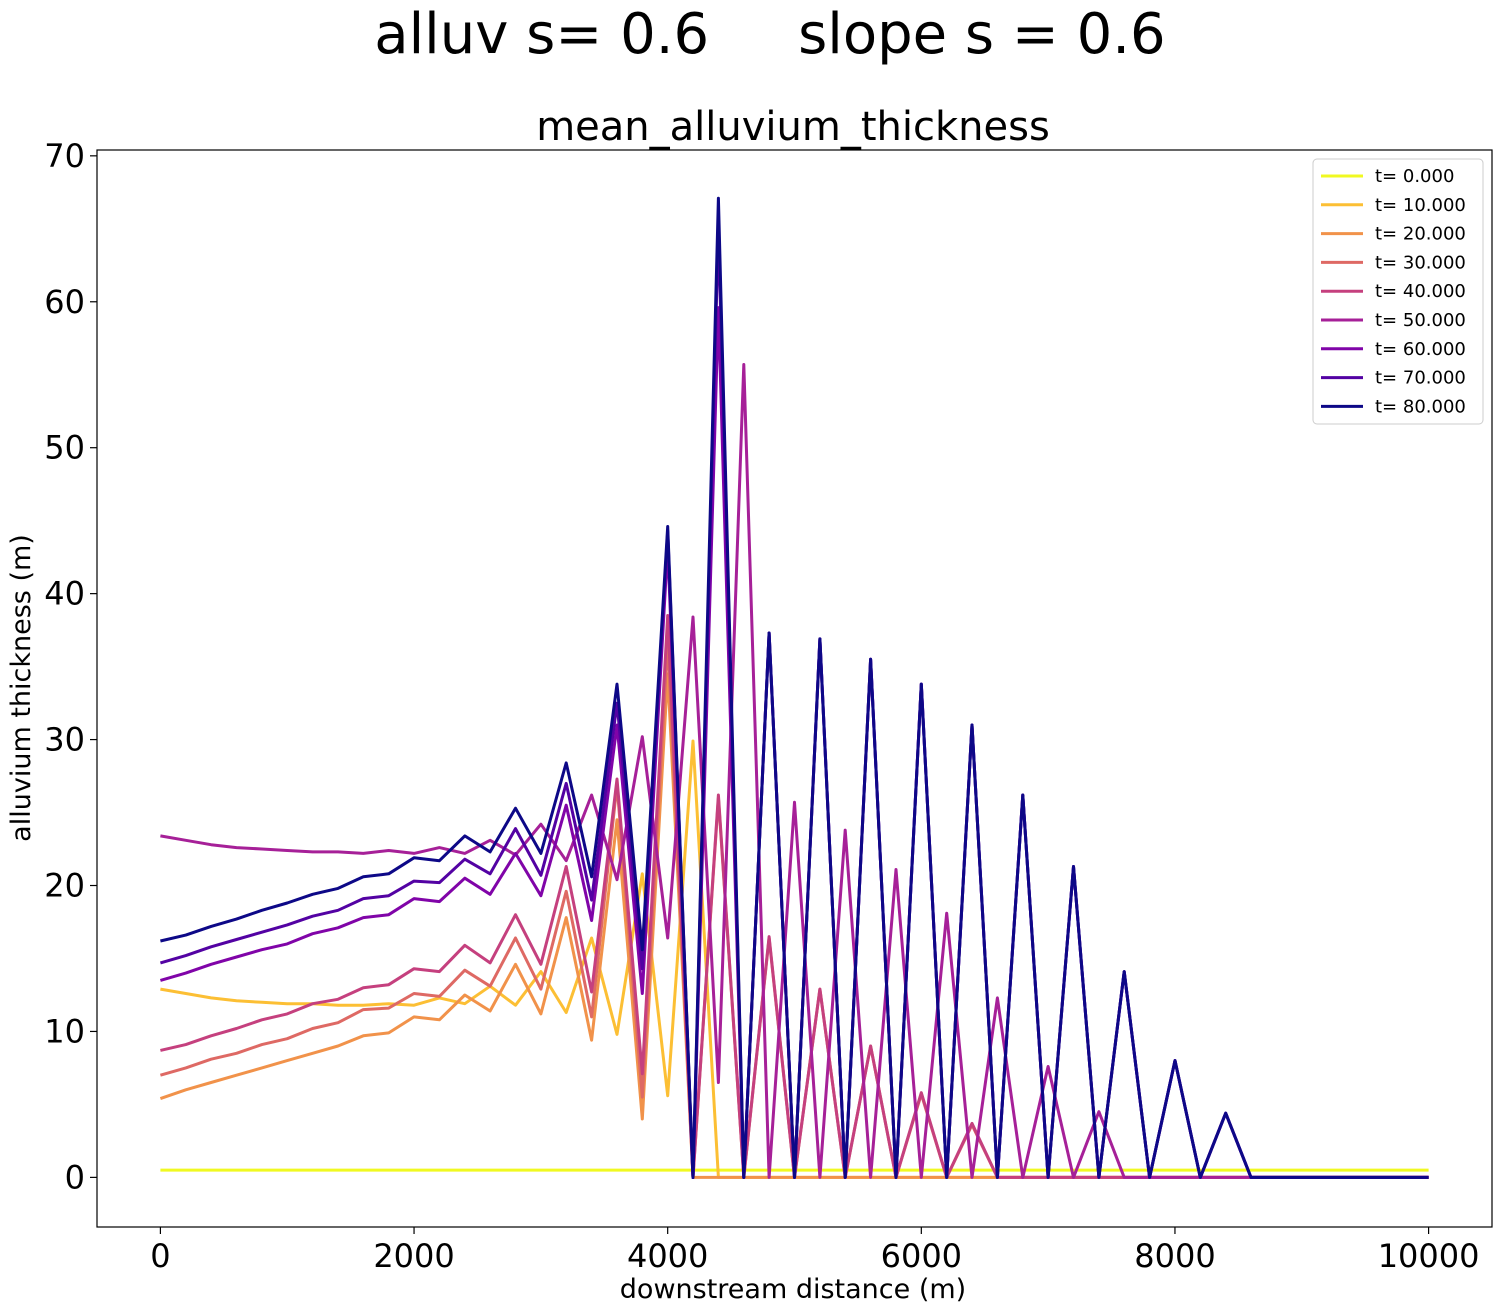 The image size is (1500, 1314). I want to click on legend-label-8: t= 80.000, so click(1420, 406).